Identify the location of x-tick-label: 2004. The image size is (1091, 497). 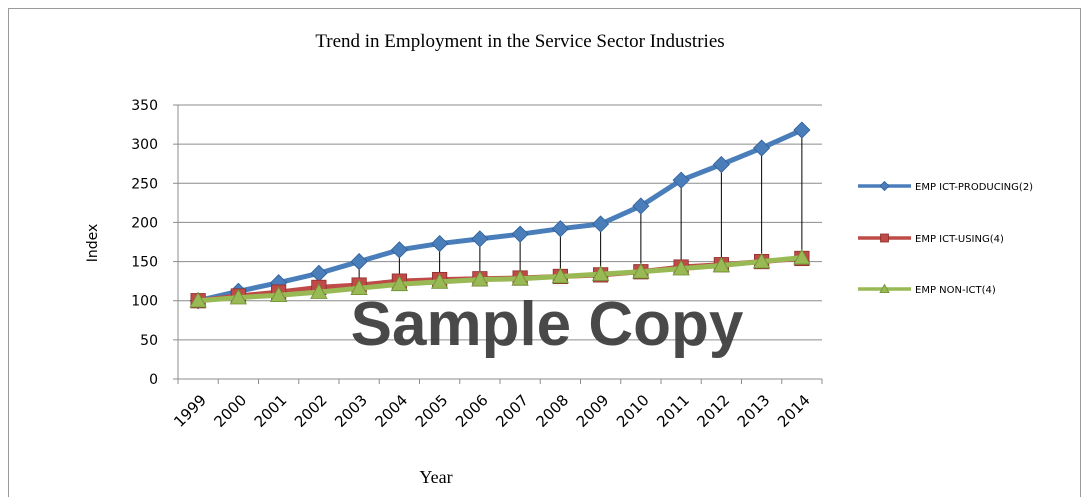
(391, 411).